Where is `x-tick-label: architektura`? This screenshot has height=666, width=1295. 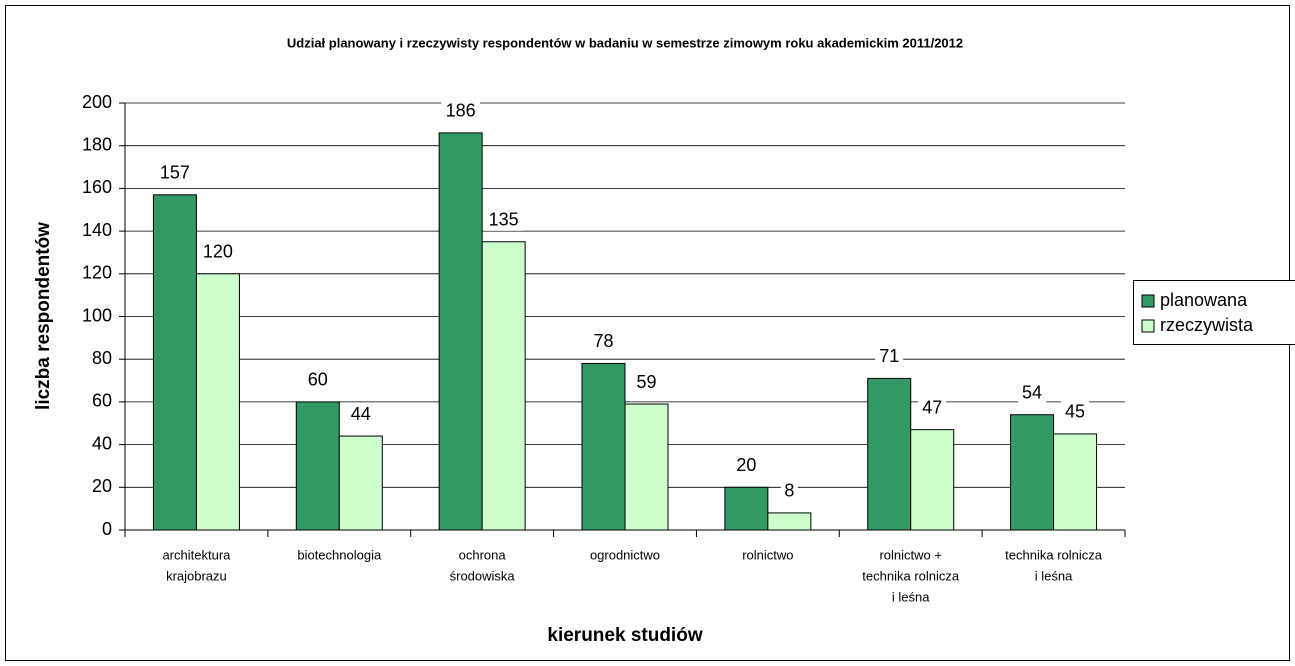
x-tick-label: architektura is located at coordinates (196, 554).